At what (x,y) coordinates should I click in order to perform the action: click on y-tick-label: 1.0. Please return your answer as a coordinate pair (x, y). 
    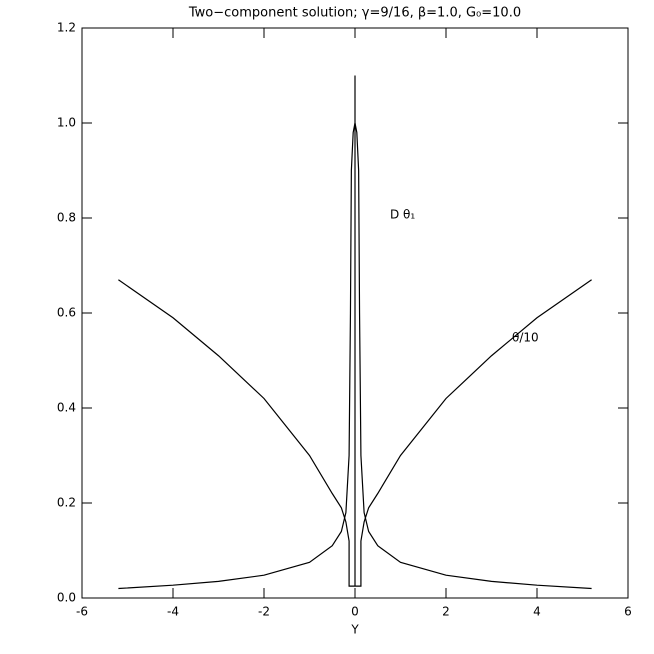
    Looking at the image, I should click on (66, 123).